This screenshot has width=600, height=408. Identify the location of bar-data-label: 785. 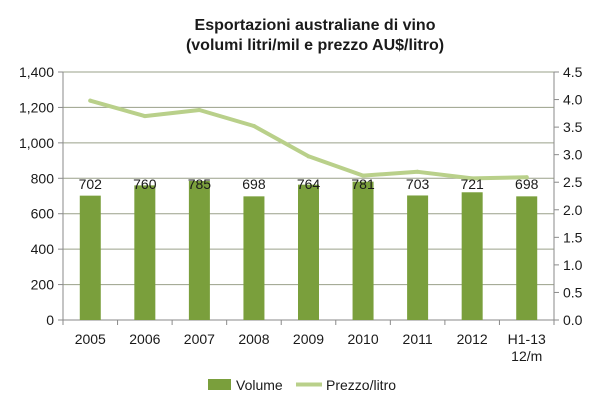
(200, 184).